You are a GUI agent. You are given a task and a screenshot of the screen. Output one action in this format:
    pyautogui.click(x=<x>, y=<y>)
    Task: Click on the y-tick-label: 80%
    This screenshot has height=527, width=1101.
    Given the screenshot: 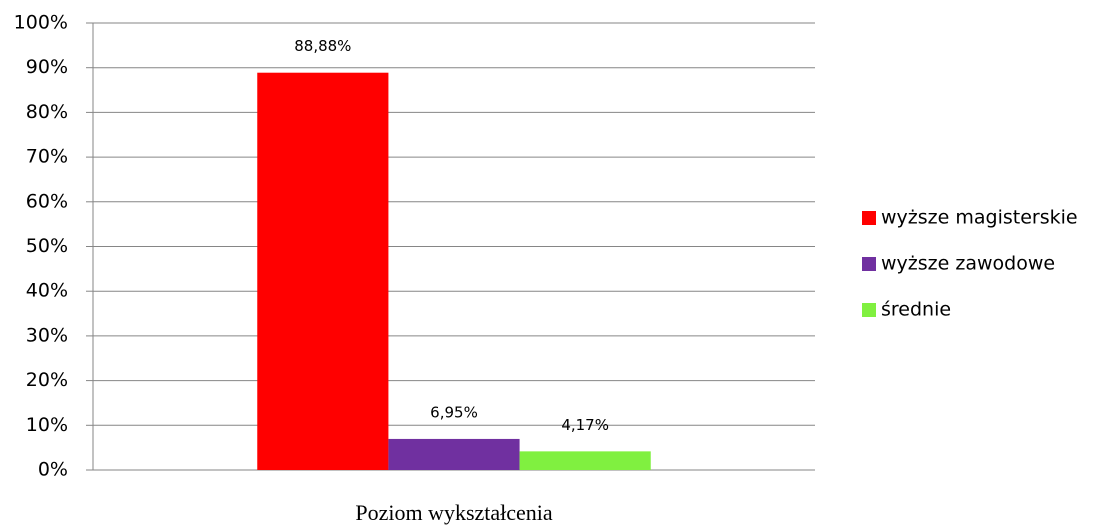 What is the action you would take?
    pyautogui.click(x=47, y=112)
    